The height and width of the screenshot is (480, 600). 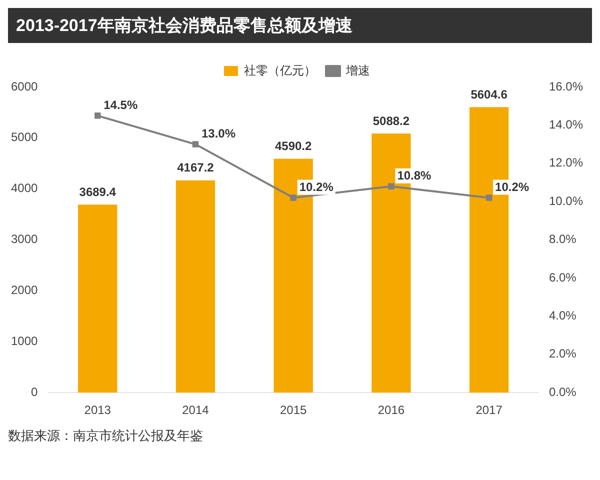 What do you see at coordinates (414, 175) in the screenshot?
I see `data-label: 10.8%` at bounding box center [414, 175].